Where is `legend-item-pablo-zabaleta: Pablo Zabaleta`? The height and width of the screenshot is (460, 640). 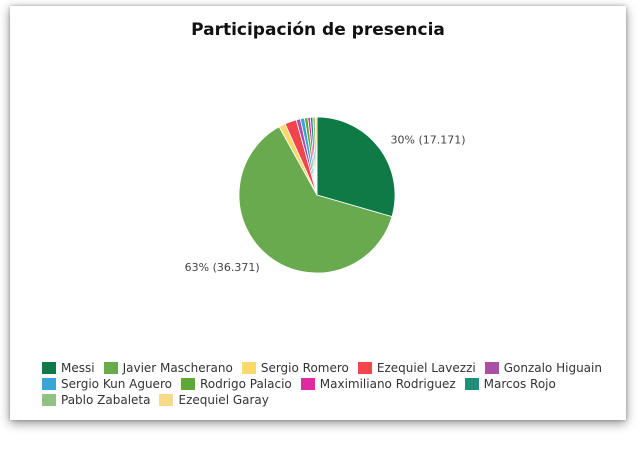 legend-item-pablo-zabaleta: Pablo Zabaleta is located at coordinates (96, 400).